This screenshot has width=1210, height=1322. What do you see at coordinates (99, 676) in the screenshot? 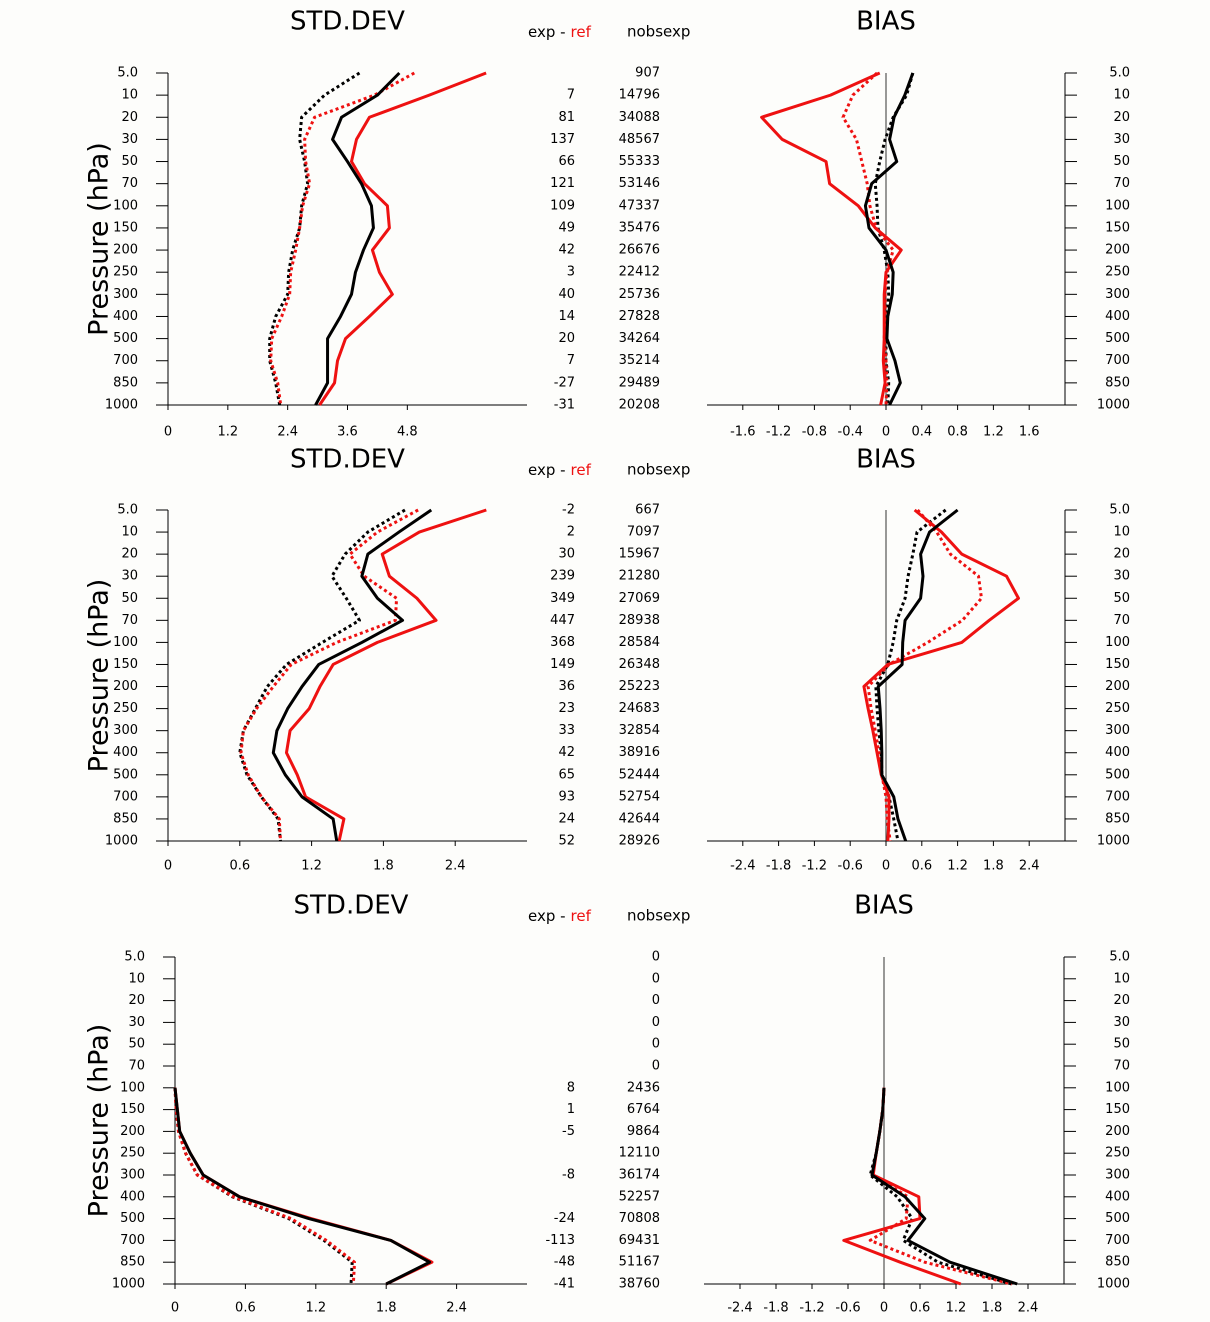
I see `y-axis-label: Pressure (hPa)` at bounding box center [99, 676].